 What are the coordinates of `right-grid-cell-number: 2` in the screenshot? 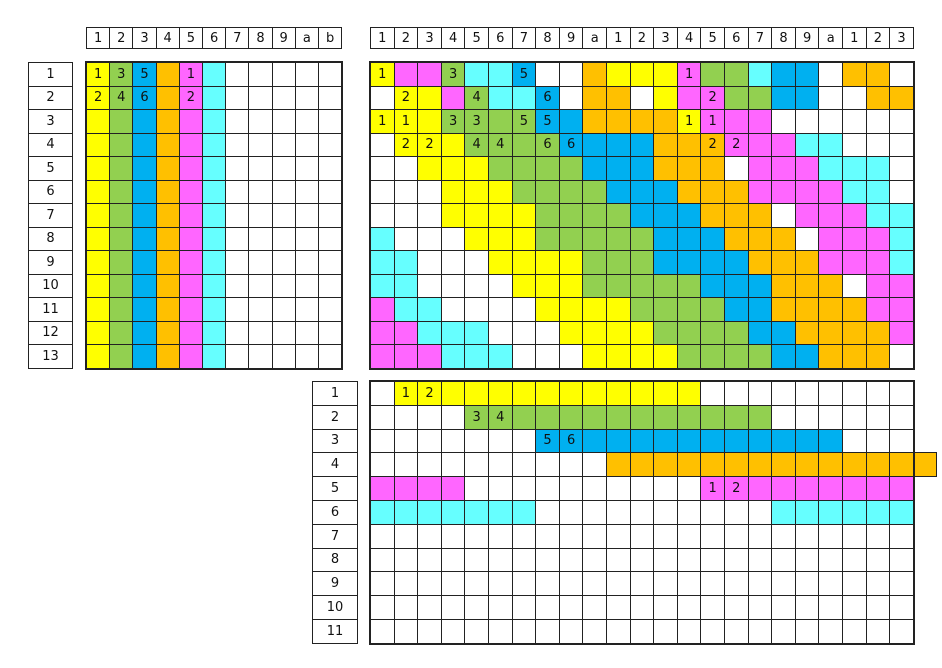 It's located at (712, 98).